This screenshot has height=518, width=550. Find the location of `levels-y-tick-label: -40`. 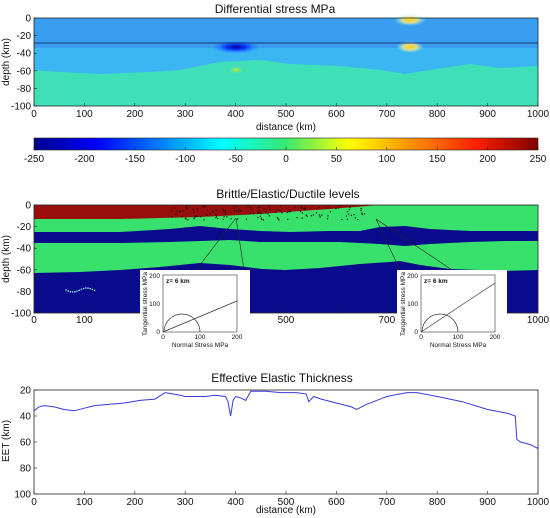

levels-y-tick-label: -40 is located at coordinates (24, 249).